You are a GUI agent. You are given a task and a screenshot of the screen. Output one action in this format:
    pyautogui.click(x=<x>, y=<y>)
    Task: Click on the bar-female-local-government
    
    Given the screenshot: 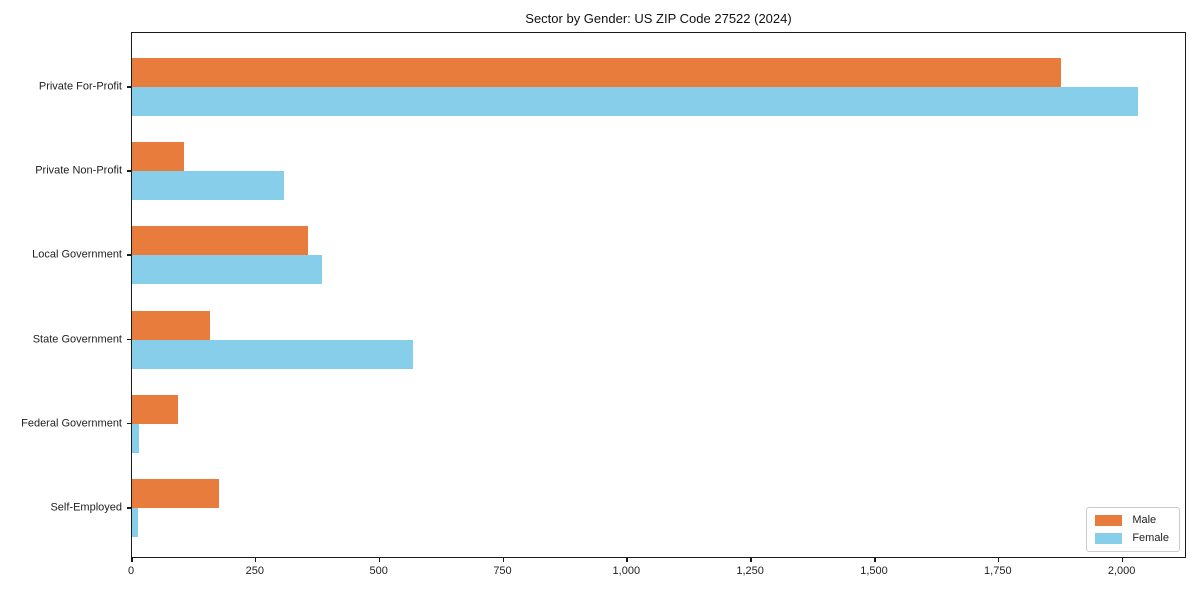 What is the action you would take?
    pyautogui.click(x=227, y=270)
    